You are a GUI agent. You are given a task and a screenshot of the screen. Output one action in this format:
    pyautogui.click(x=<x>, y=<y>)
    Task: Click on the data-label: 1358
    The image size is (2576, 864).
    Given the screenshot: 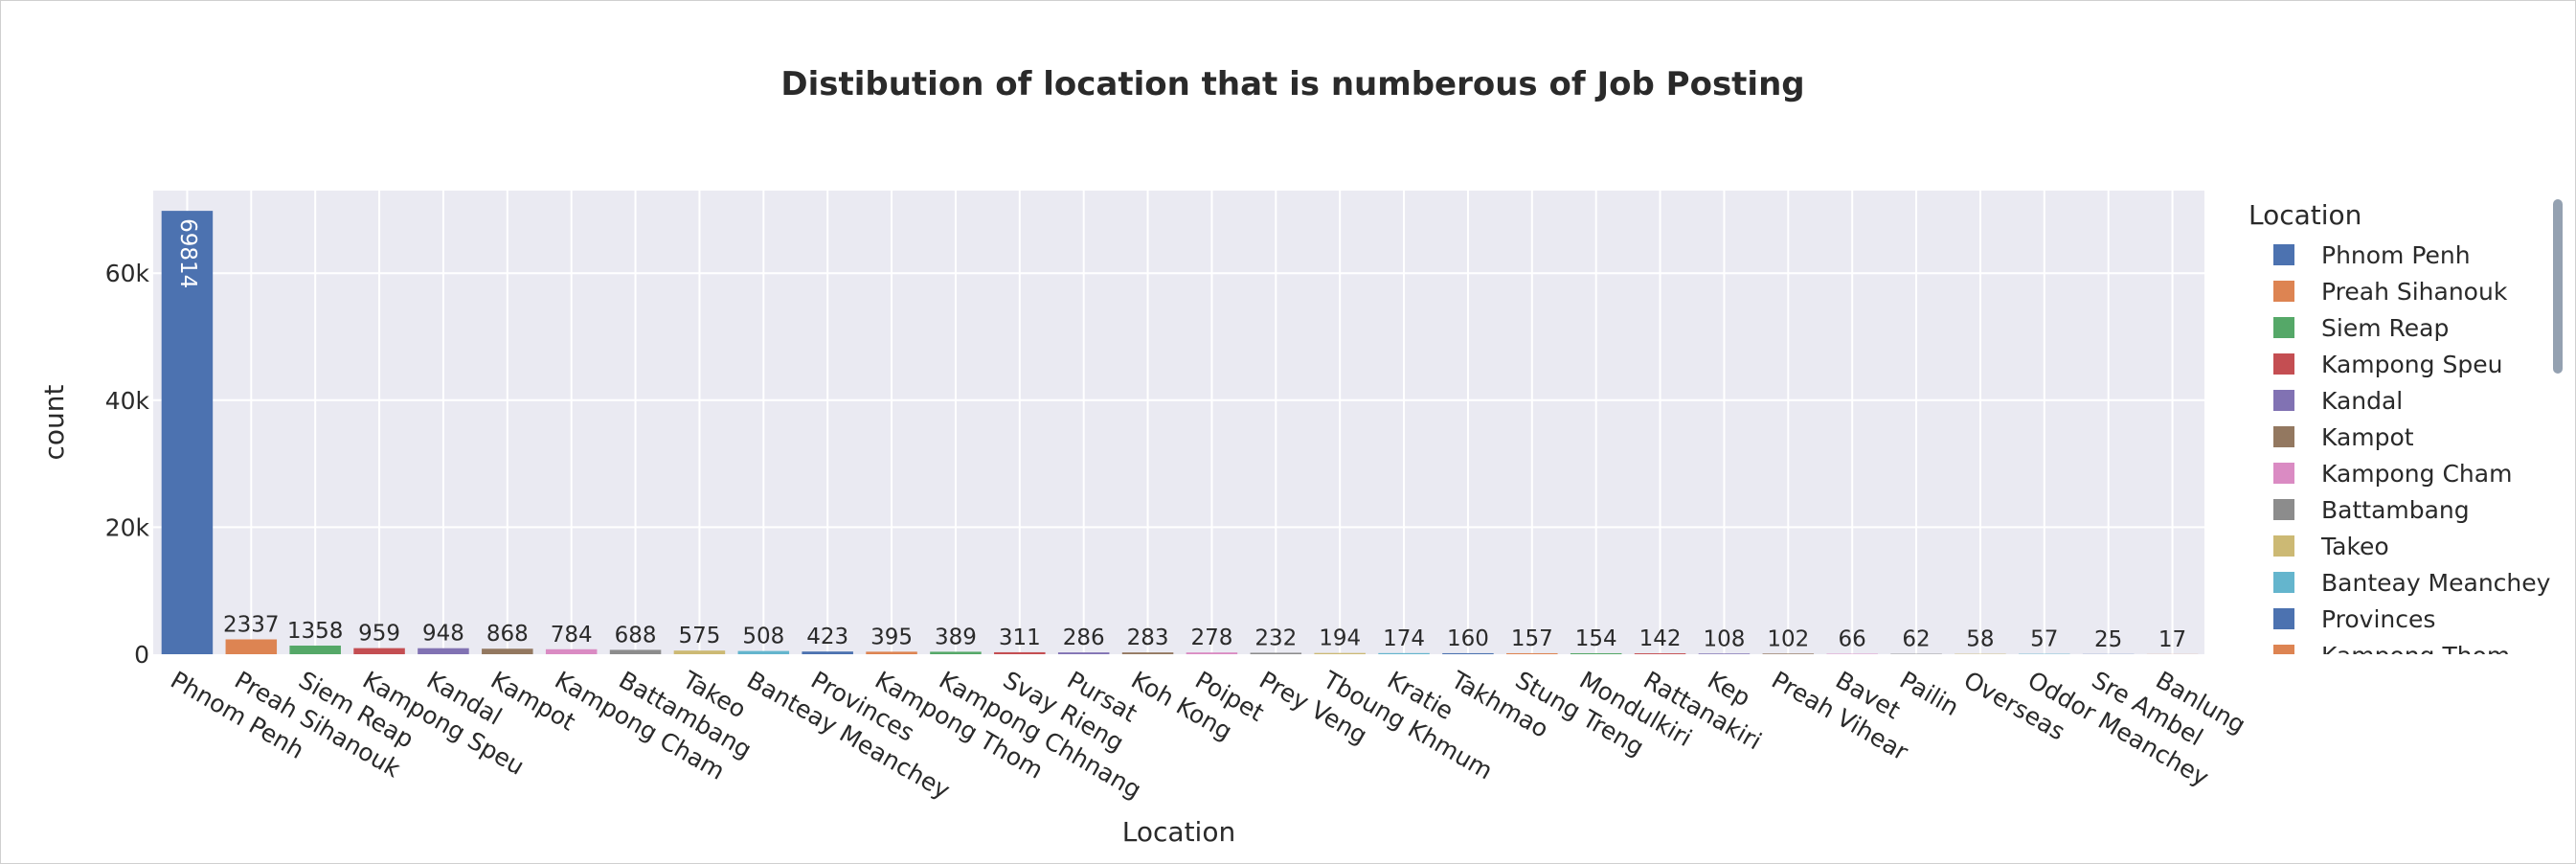 What is the action you would take?
    pyautogui.click(x=315, y=631)
    